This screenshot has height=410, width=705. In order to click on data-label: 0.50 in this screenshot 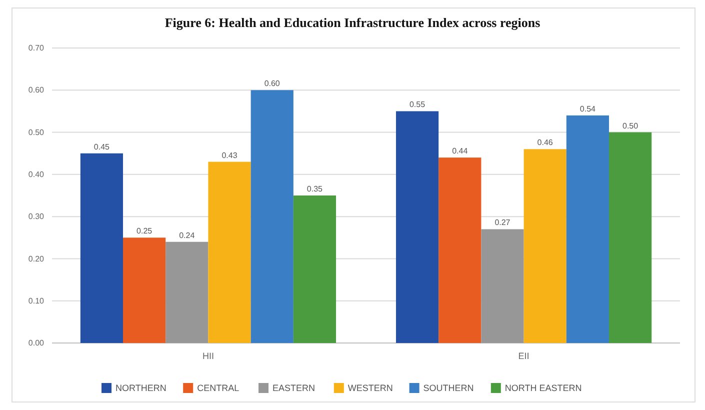, I will do `click(630, 125)`.